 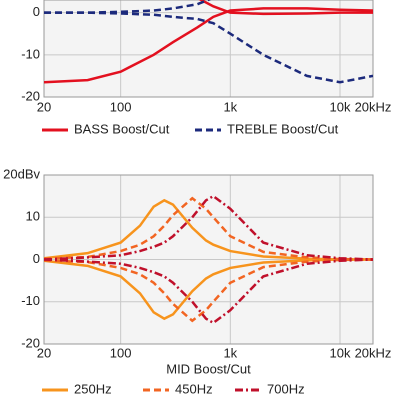 I want to click on y-tick-label: 10, so click(x=33, y=216).